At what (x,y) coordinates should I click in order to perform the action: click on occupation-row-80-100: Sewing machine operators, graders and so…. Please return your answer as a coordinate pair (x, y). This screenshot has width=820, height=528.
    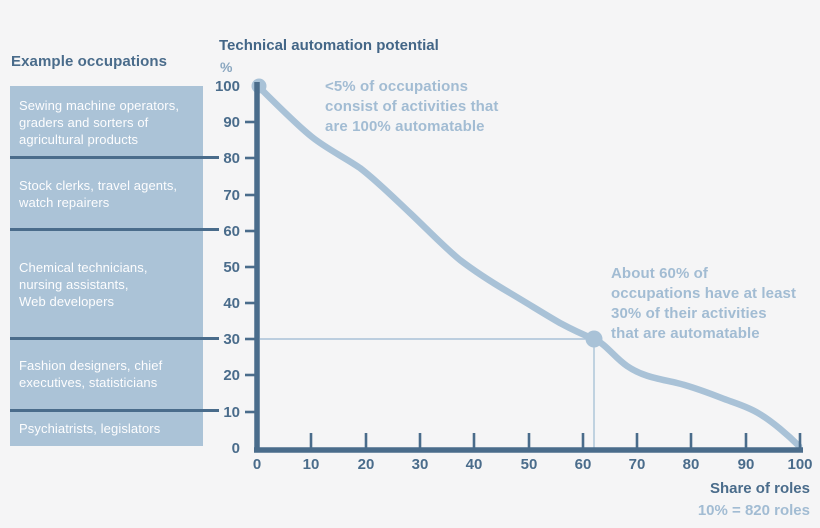
    Looking at the image, I should click on (106, 122).